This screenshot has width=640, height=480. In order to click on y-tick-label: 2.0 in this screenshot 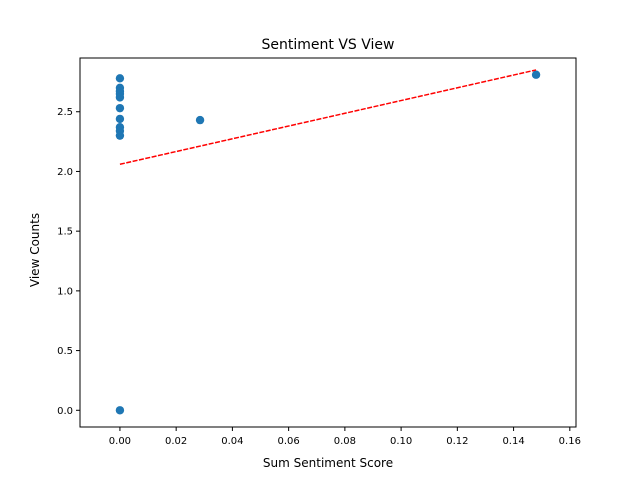, I will do `click(65, 172)`.